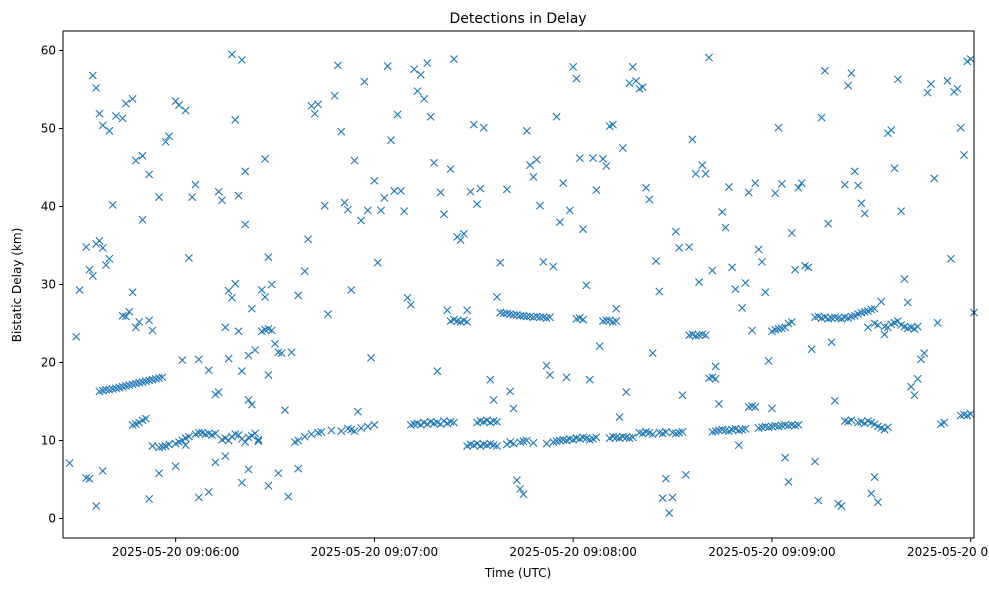 The height and width of the screenshot is (590, 989). I want to click on y-tick-label: 60, so click(48, 51).